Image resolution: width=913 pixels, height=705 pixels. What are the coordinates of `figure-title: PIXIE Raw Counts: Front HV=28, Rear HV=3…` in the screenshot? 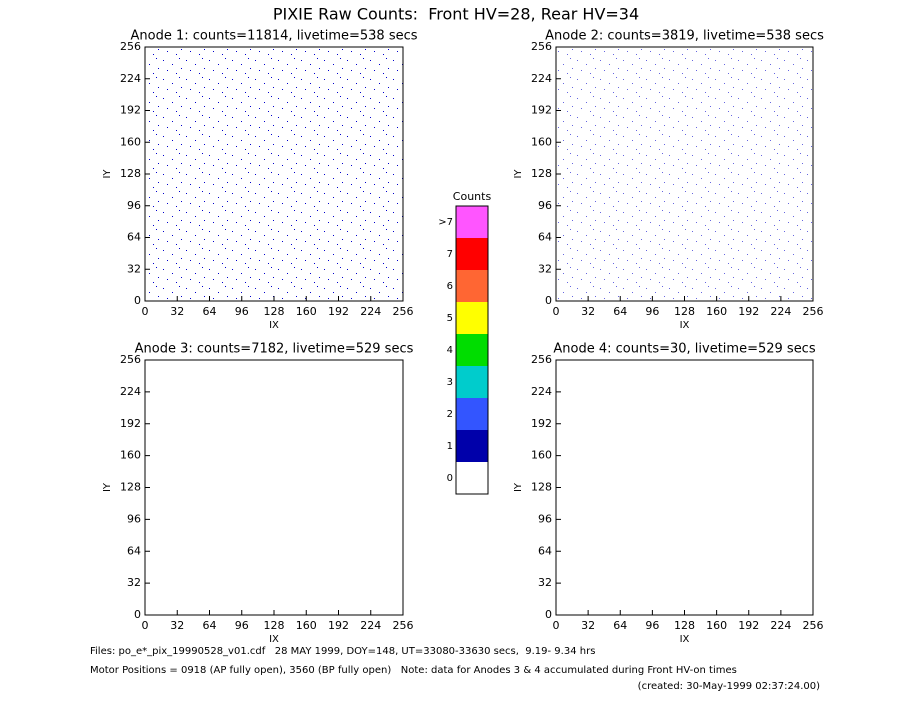 It's located at (456, 14).